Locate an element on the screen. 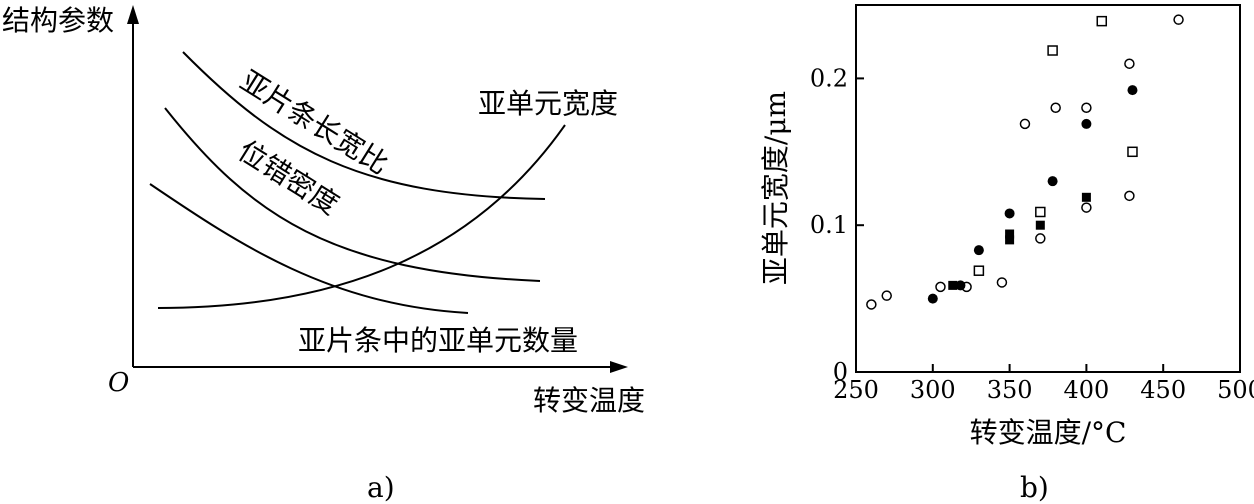 Image resolution: width=1254 pixels, height=504 pixels. y-tick-label: 0.1 is located at coordinates (829, 225).